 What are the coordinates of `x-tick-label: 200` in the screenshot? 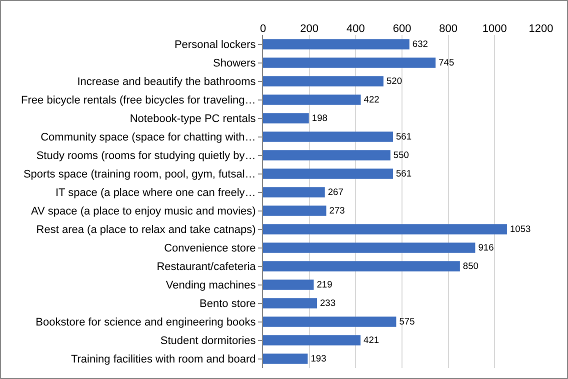 It's located at (309, 28).